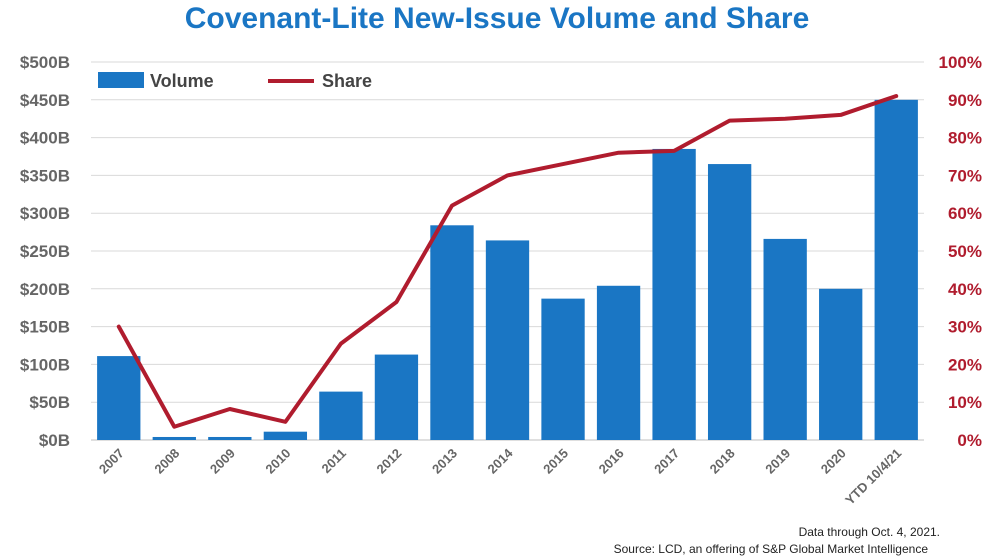 Image resolution: width=1007 pixels, height=560 pixels. I want to click on y-left-tick-label: $400B, so click(45, 138).